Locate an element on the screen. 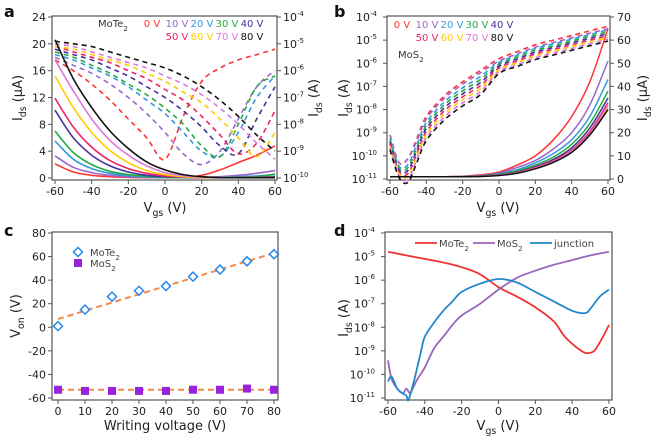 This screenshot has height=442, width=656. y-axis-label: Von (V) is located at coordinates (18, 316).